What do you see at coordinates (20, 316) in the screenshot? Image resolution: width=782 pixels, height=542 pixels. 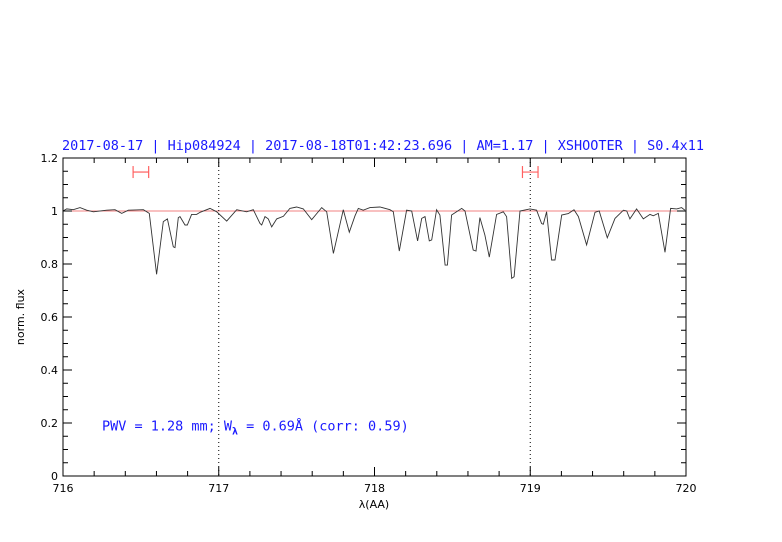 I see `y-axis-label: norm. flux` at bounding box center [20, 316].